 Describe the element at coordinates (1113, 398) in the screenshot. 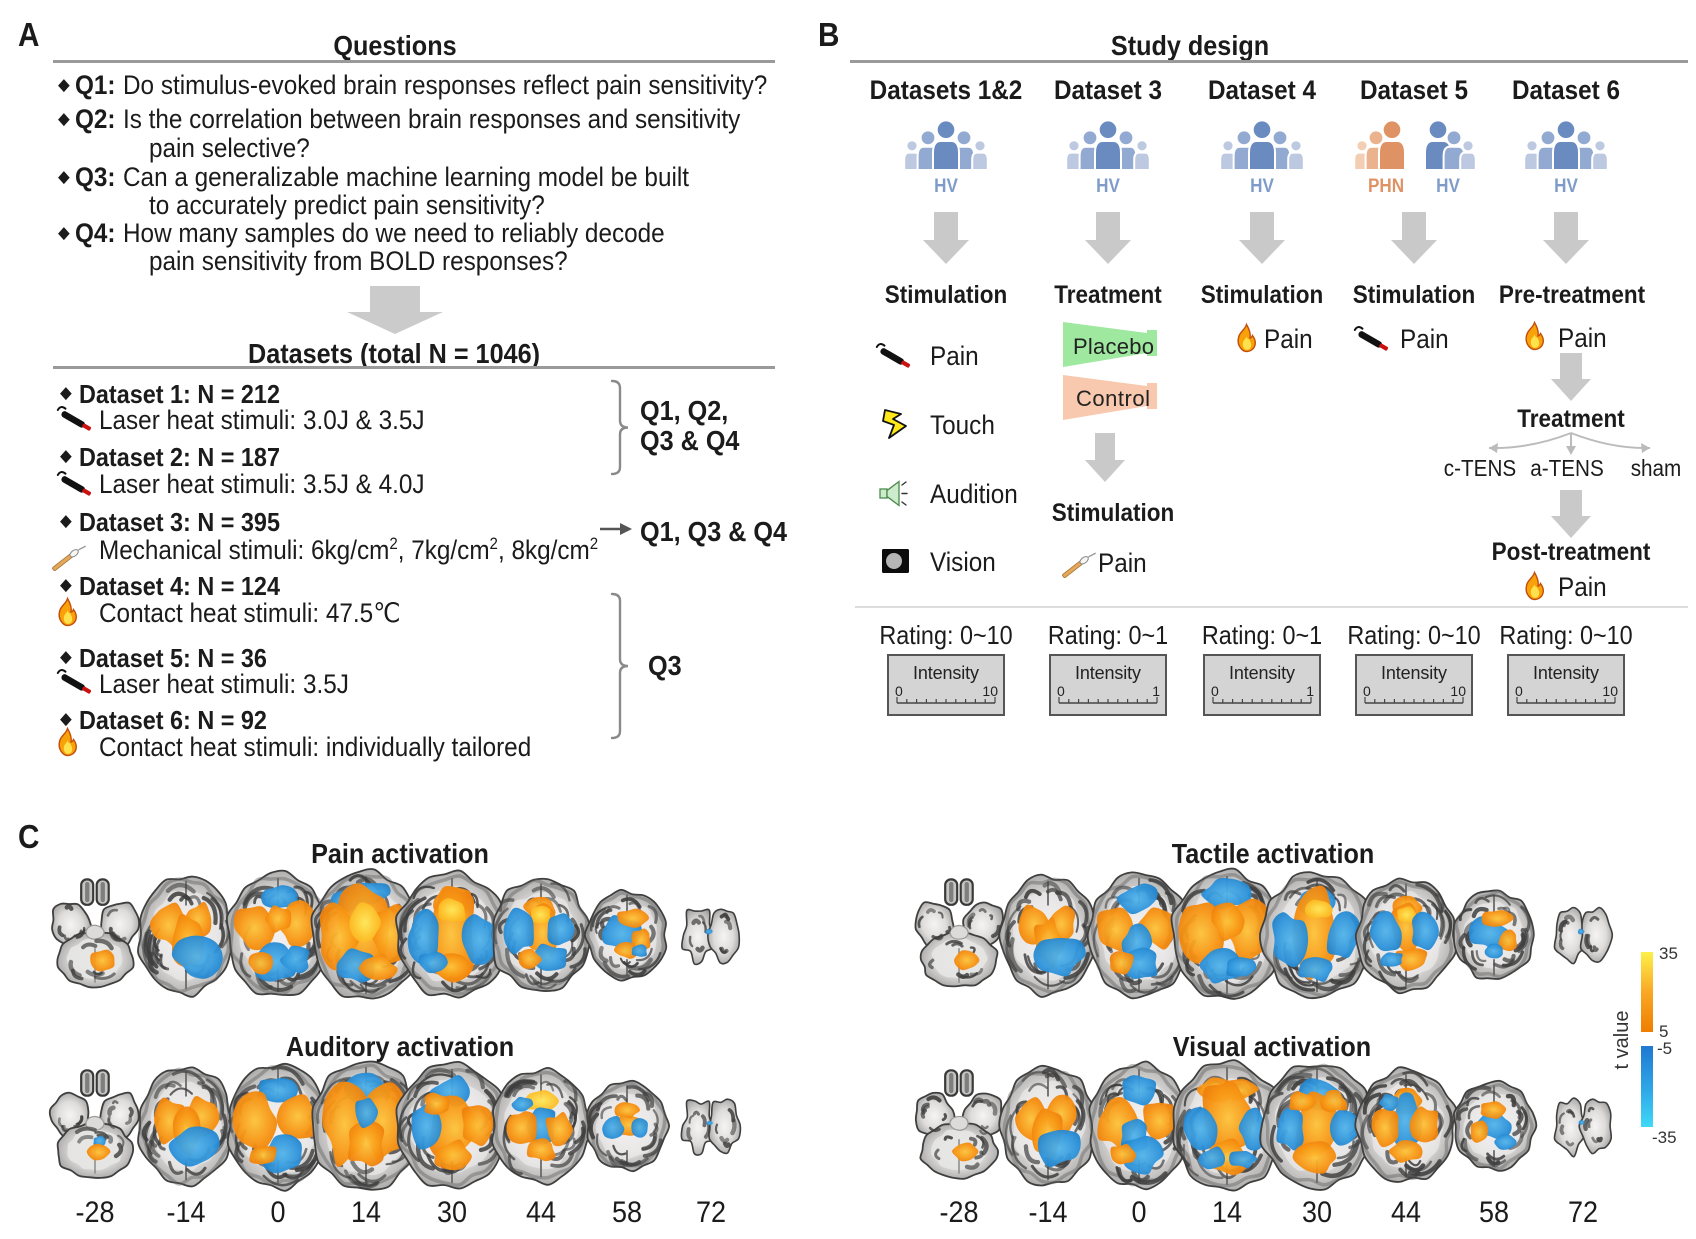

I see `svg-text: Control` at that location.